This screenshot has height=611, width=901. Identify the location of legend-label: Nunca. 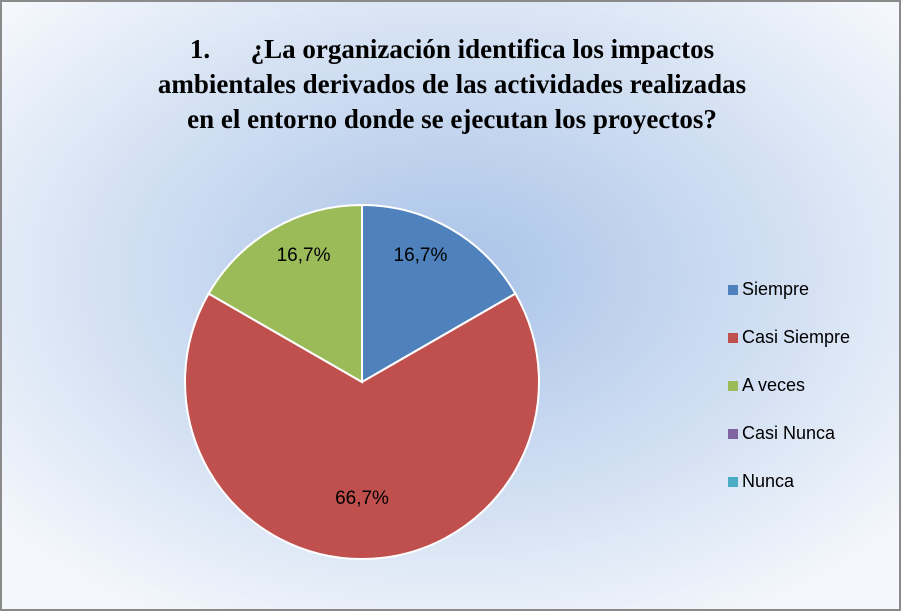
(768, 481).